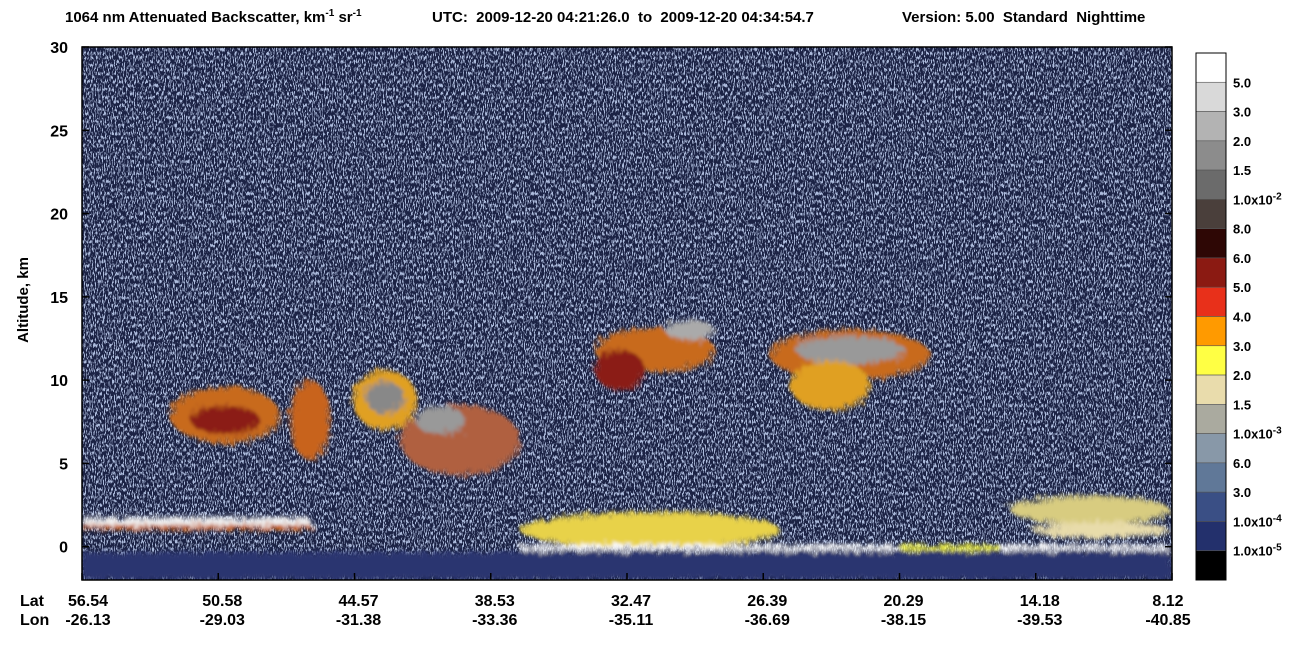 This screenshot has height=667, width=1300. Describe the element at coordinates (23, 300) in the screenshot. I see `y-axis-label: Altitude, km` at that location.